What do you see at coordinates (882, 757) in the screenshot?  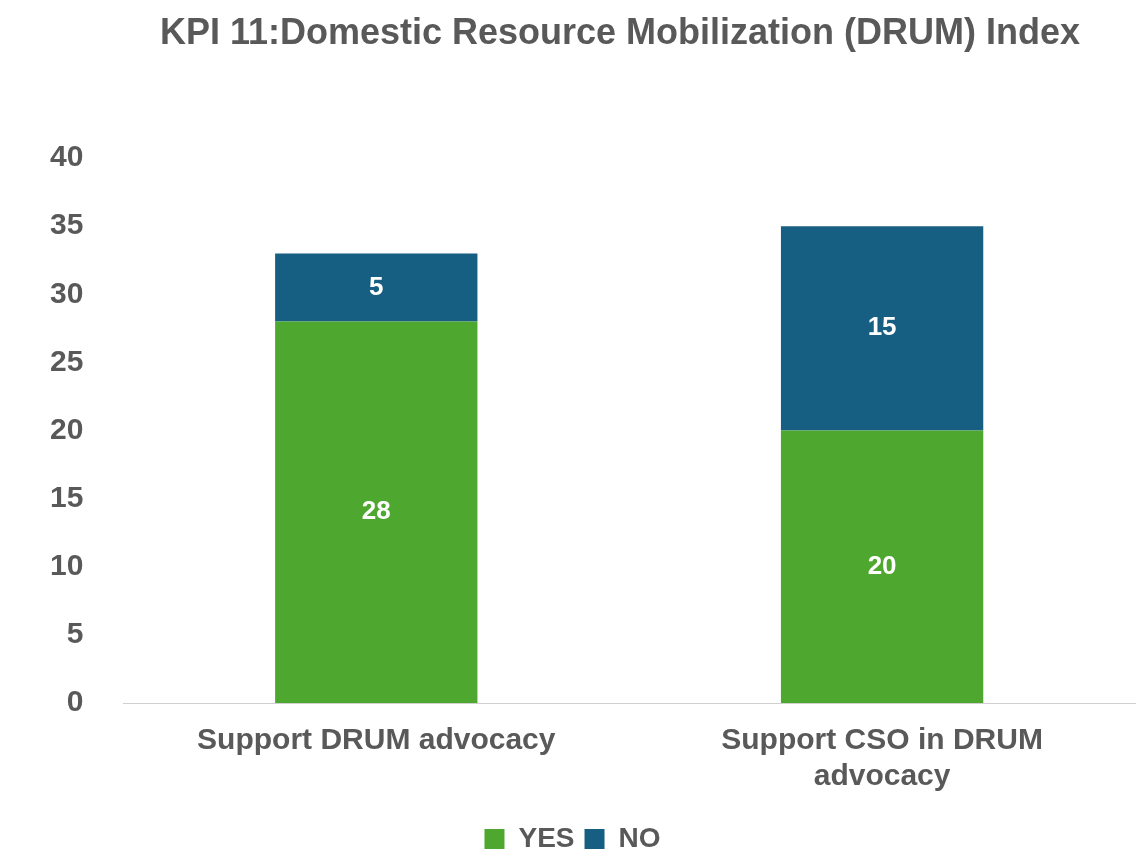 I see `x-tick-label: Support CSO in DRUM advocacy` at bounding box center [882, 757].